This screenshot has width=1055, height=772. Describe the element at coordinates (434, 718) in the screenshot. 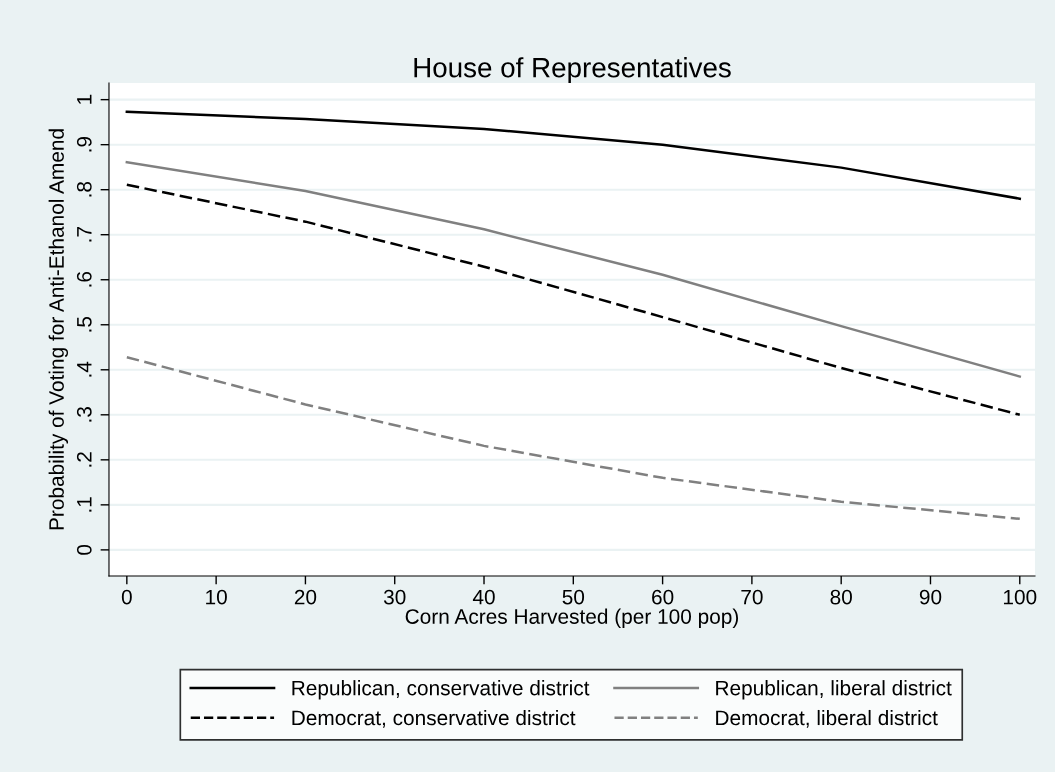

I see `legend-label: Democrat, conservative district` at that location.